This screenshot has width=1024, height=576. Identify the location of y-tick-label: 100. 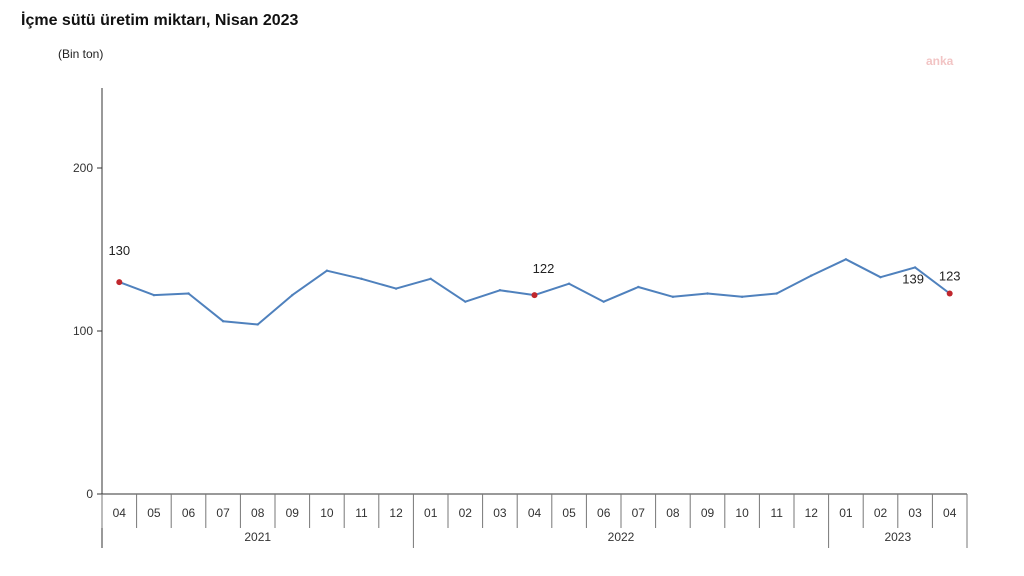
(83, 331).